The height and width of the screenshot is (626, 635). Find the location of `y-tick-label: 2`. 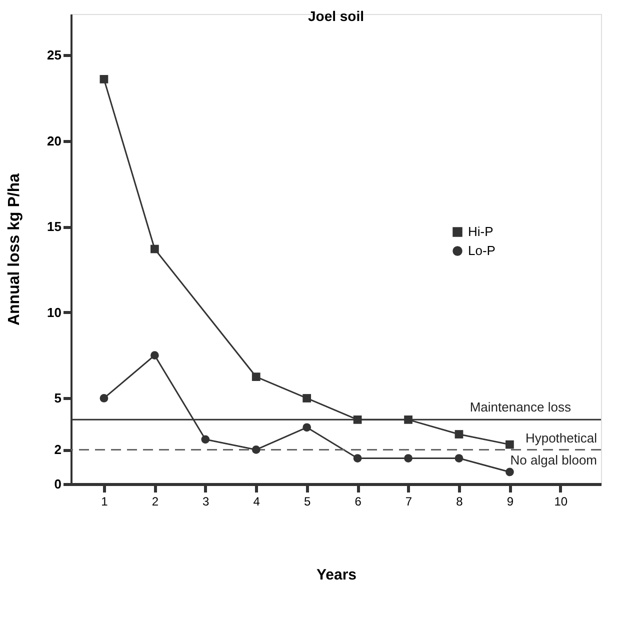

y-tick-label: 2 is located at coordinates (58, 450).